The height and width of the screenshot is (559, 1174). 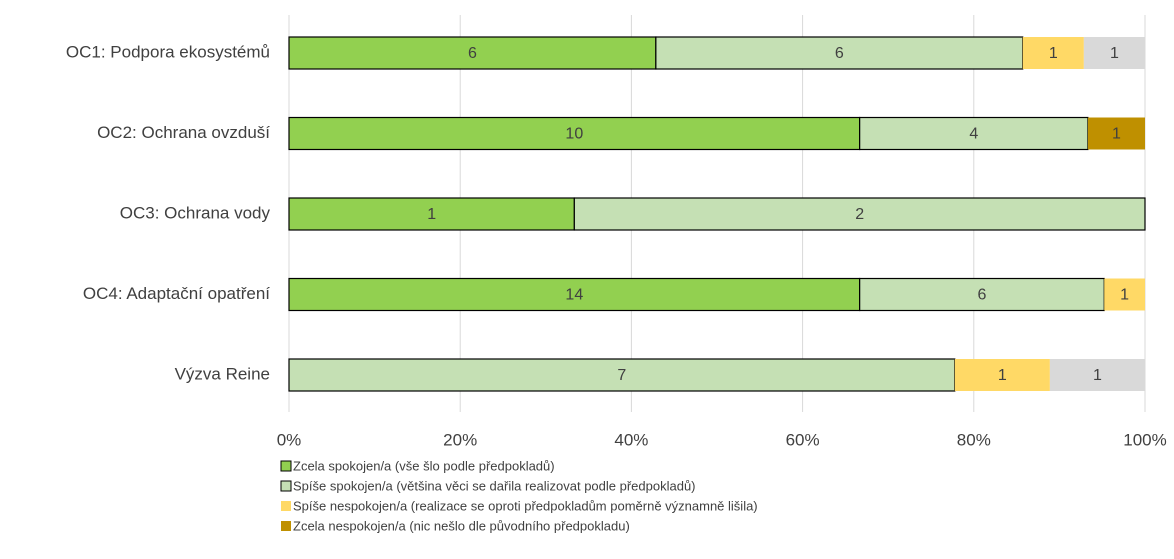 I want to click on data-label: 2, so click(x=859, y=214).